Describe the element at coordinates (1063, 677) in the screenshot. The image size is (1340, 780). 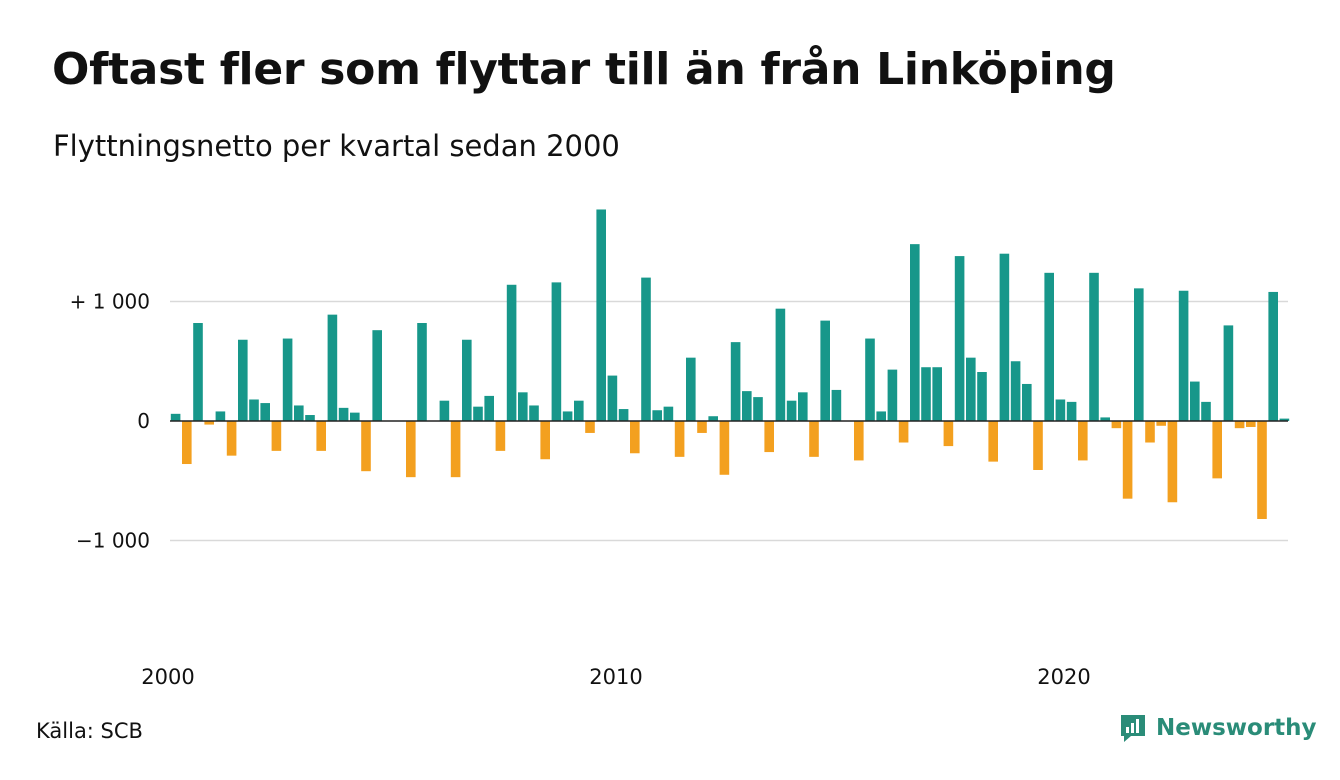
I see `x-tick-label: 2020` at that location.